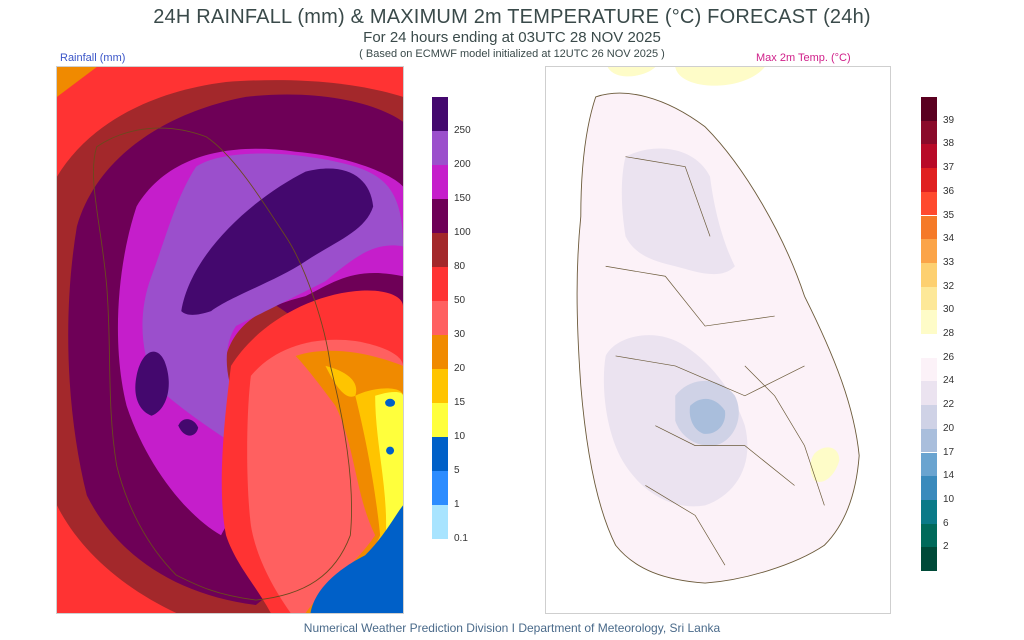 This screenshot has height=640, width=1024. I want to click on rainfall-colorbar-tick: 0.1, so click(461, 538).